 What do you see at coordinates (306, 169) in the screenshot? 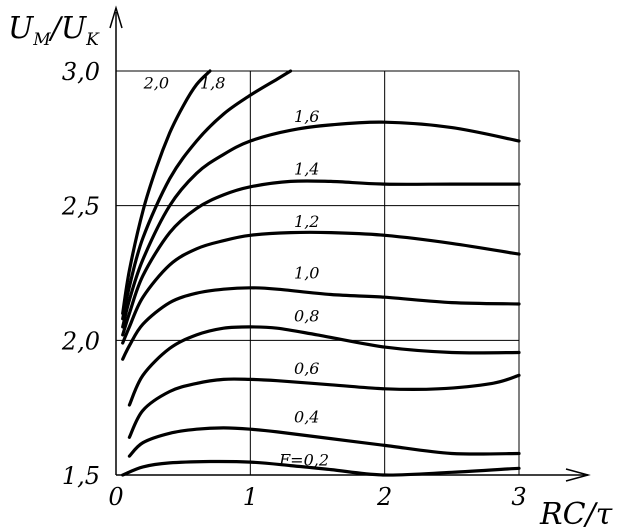
I see `curve-label: 1,4` at bounding box center [306, 169].